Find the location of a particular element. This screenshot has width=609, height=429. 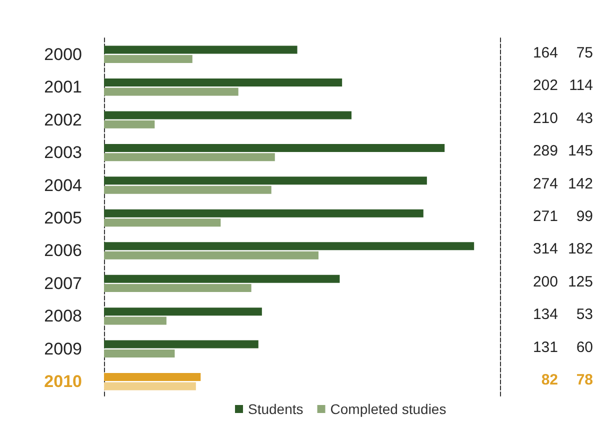

data-label: 200 is located at coordinates (545, 281).